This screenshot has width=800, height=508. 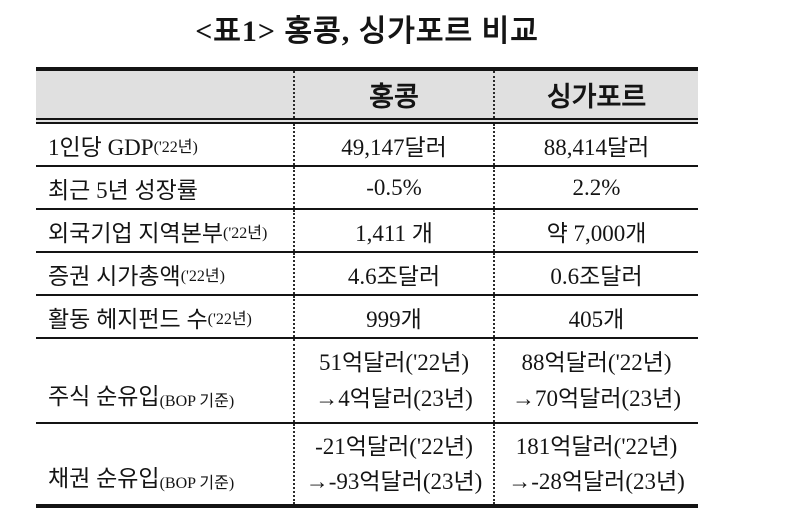 I want to click on value: 2.2%, so click(x=596, y=187).